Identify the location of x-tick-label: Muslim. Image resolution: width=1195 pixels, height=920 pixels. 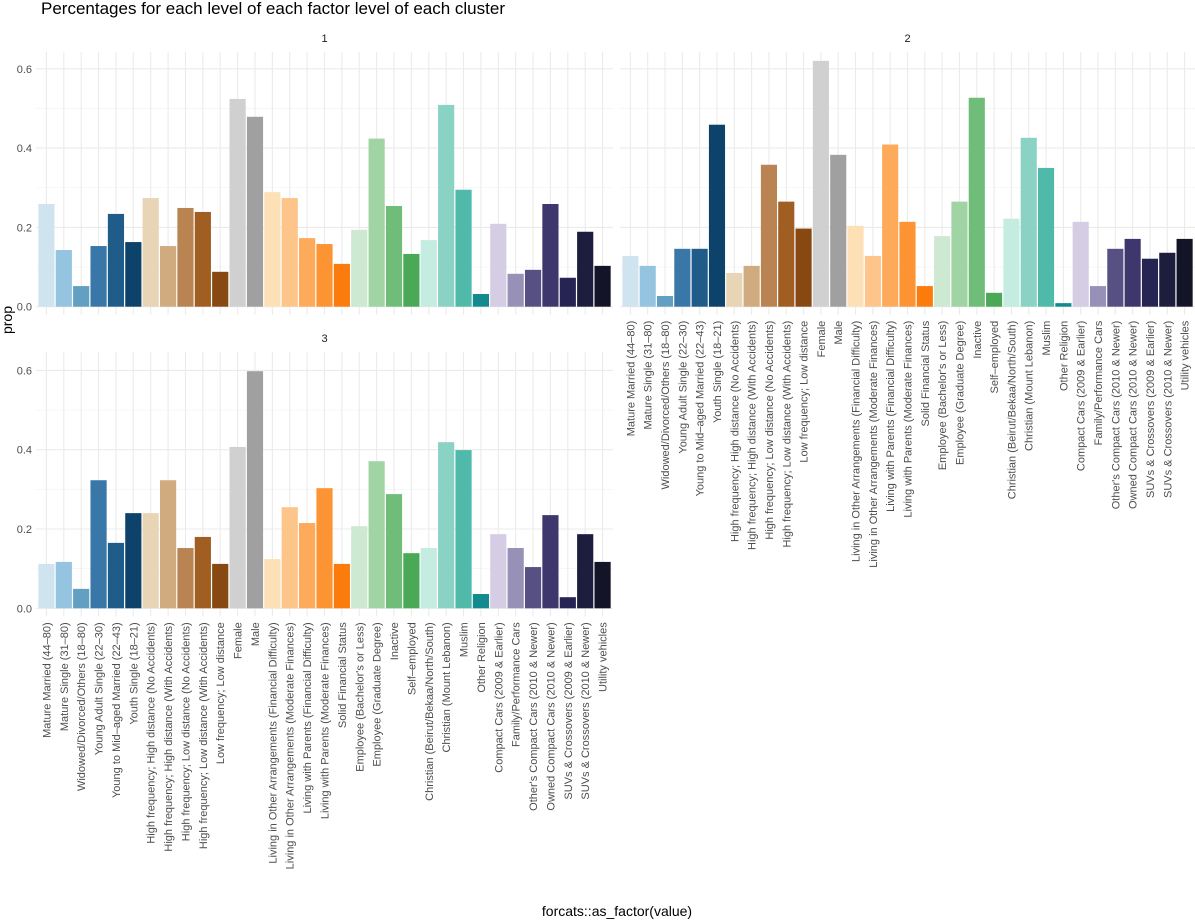
(465, 639).